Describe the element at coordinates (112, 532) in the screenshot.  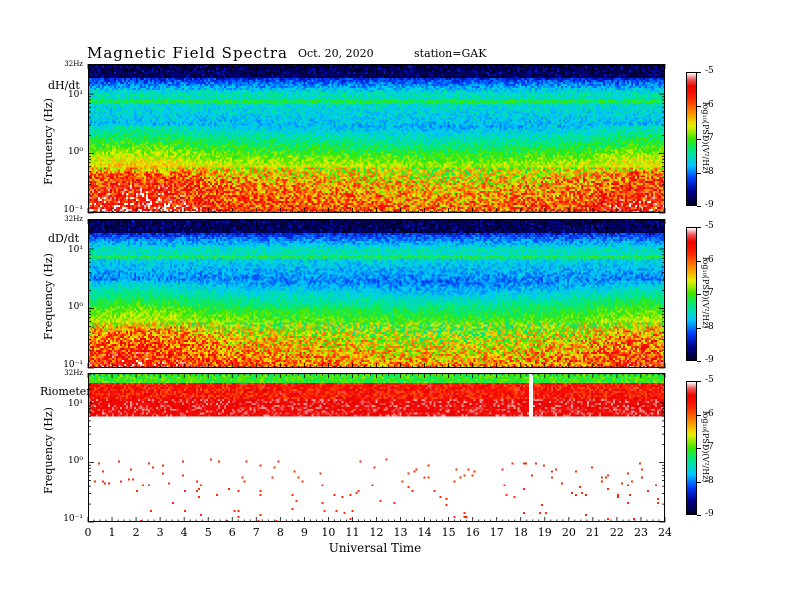
I see `x-tick-label: 1` at that location.